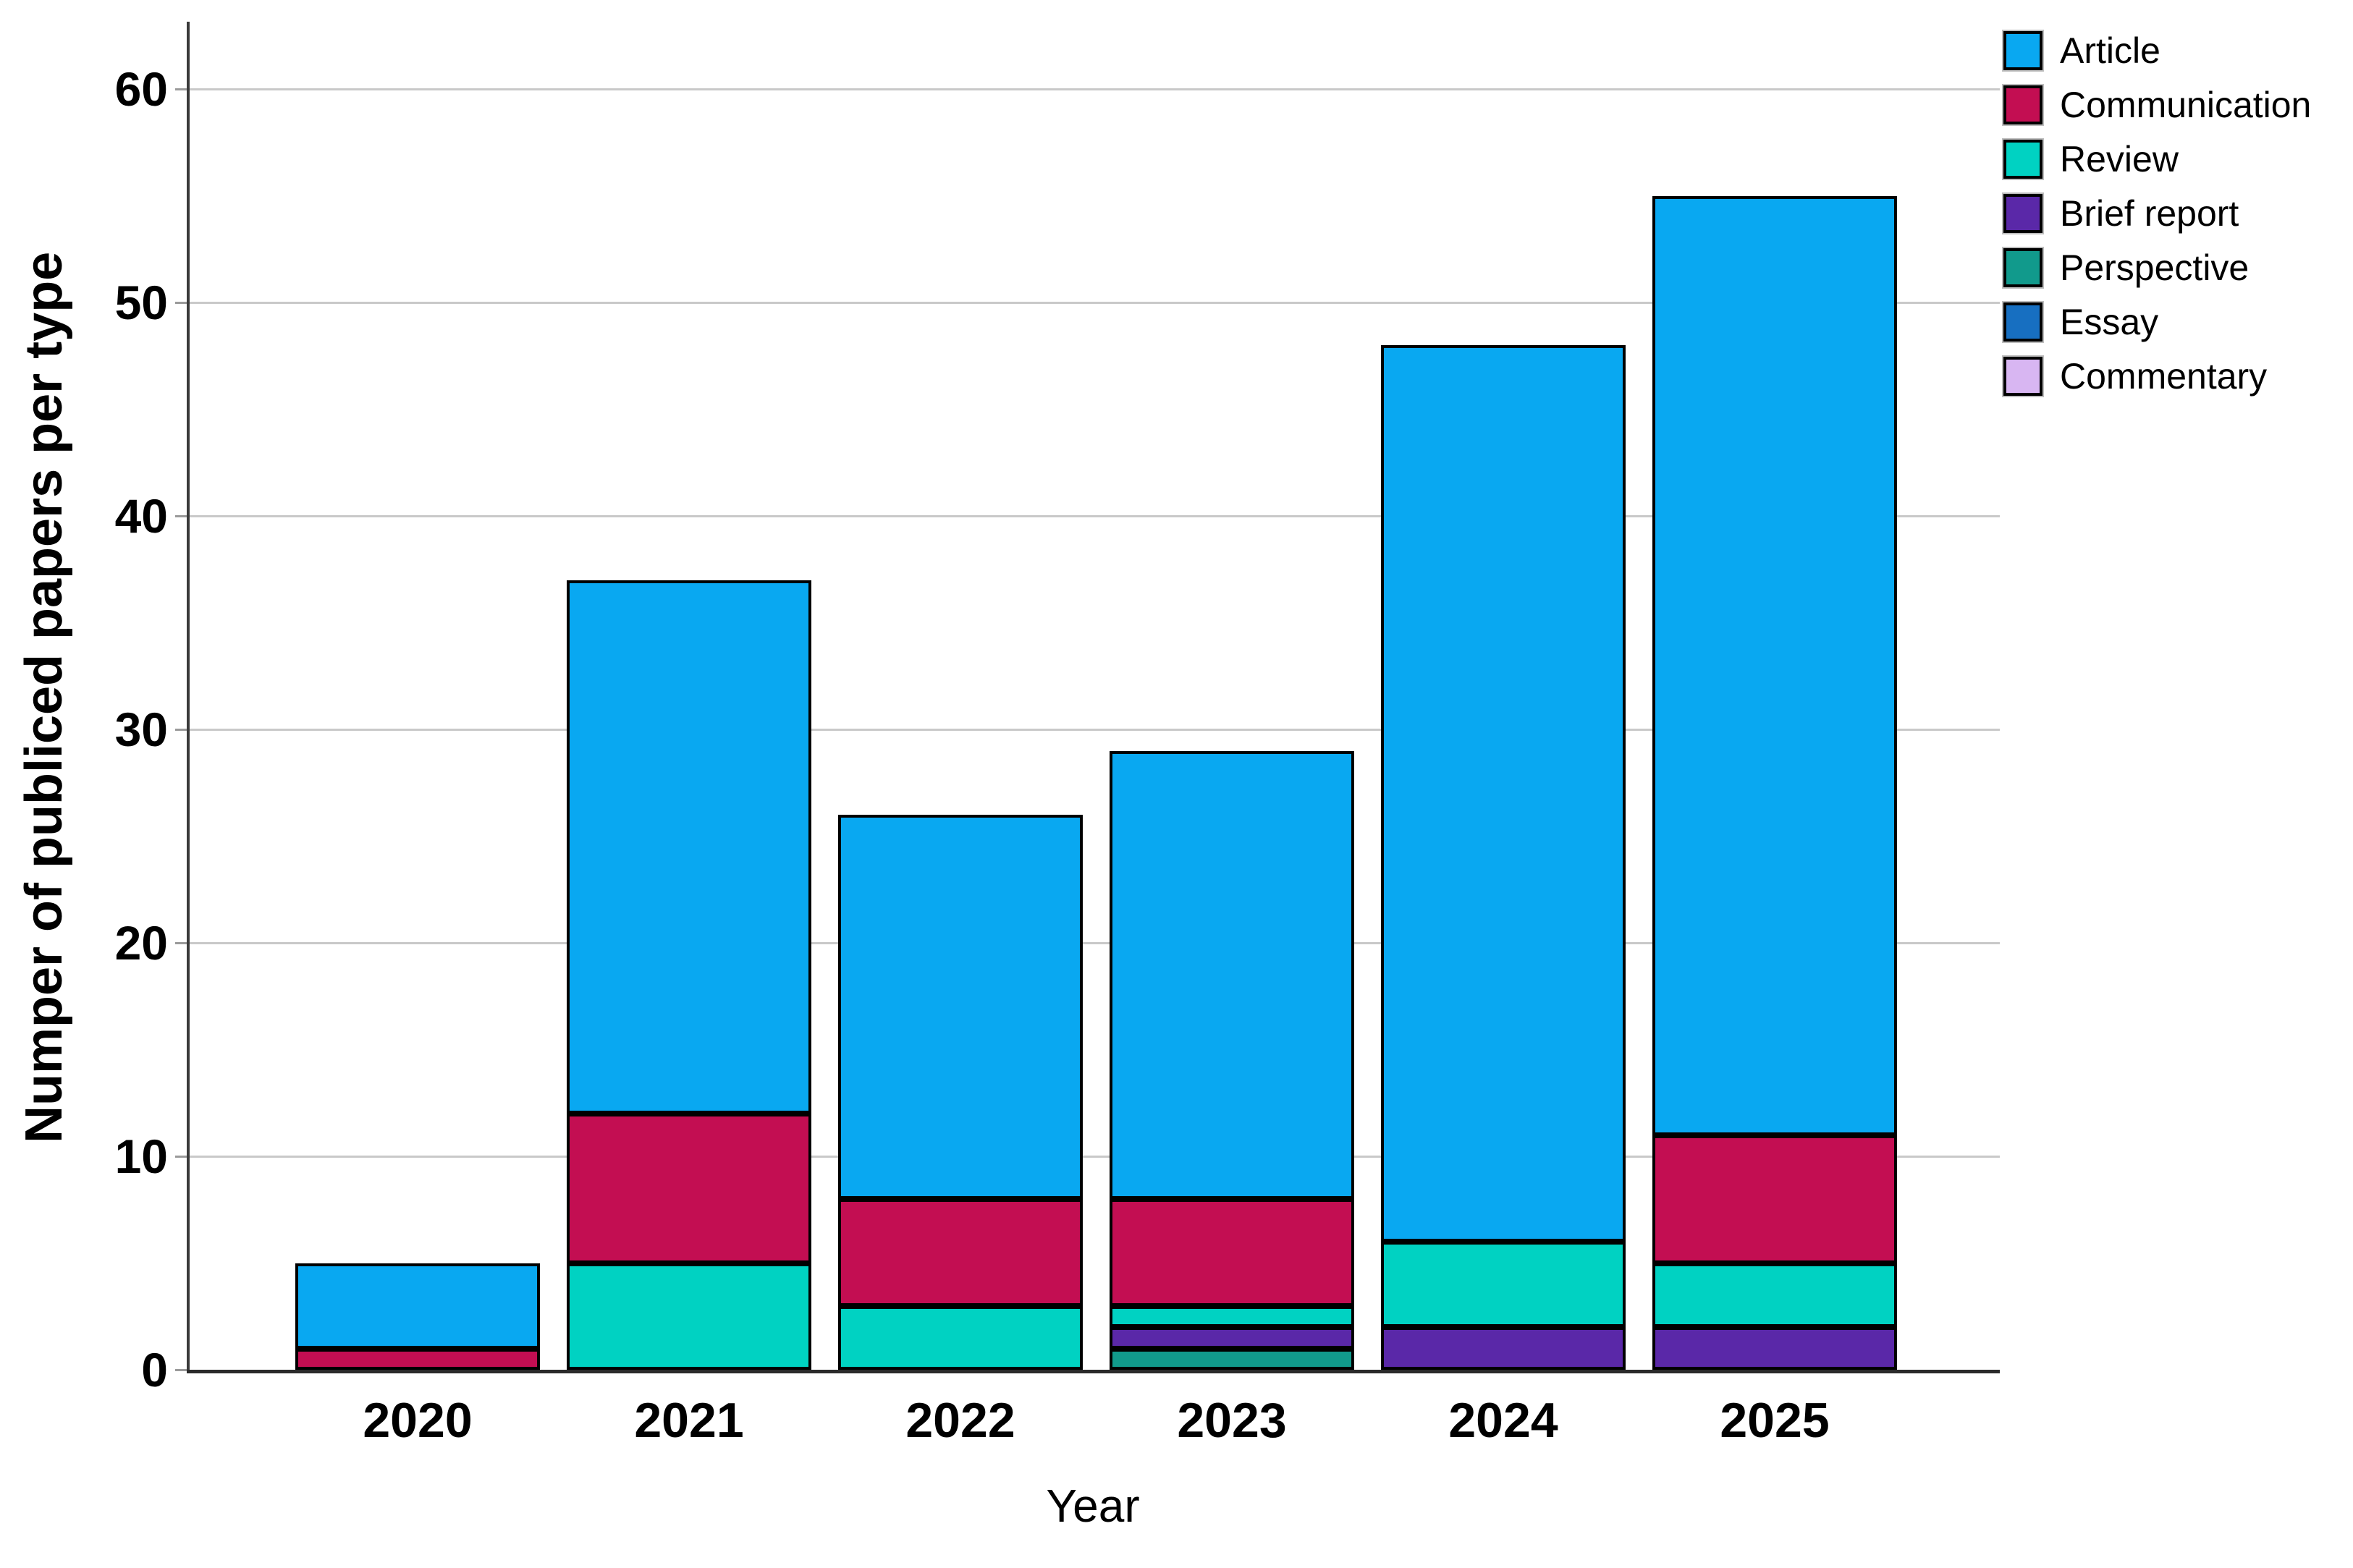  I want to click on x-tick-label-2025: 2025, so click(1775, 1420).